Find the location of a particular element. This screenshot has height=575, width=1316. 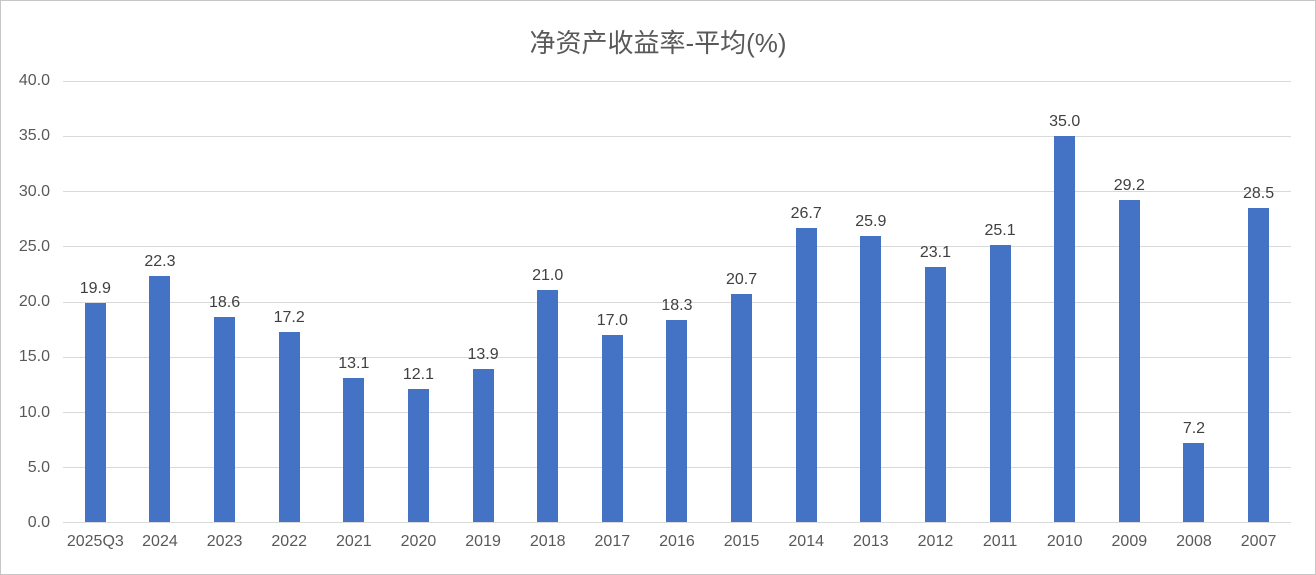

bar-column-2024: 22.3 is located at coordinates (160, 301).